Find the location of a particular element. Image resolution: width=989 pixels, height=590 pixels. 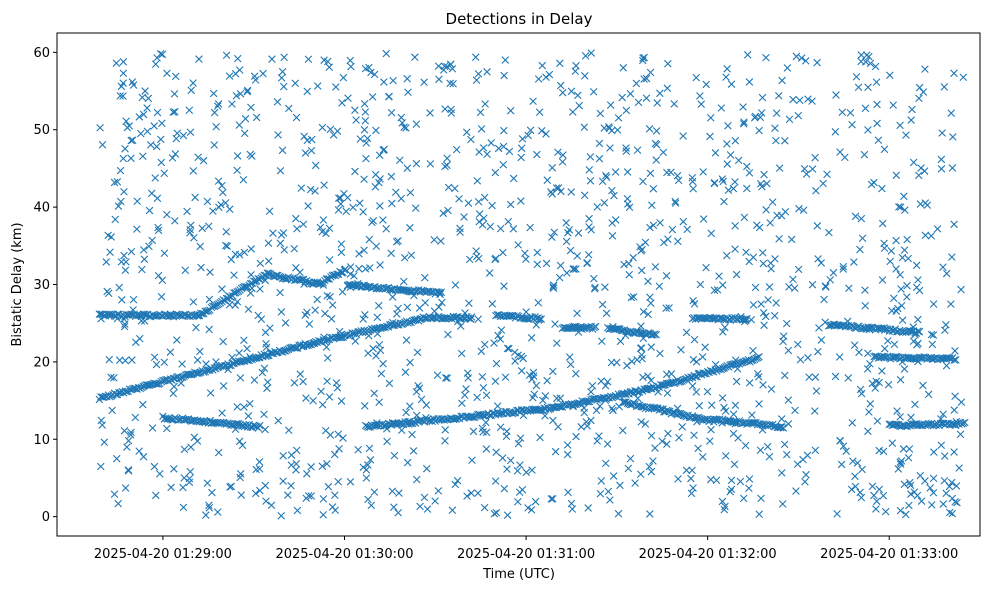

y-tick-label: 20 is located at coordinates (41, 362).